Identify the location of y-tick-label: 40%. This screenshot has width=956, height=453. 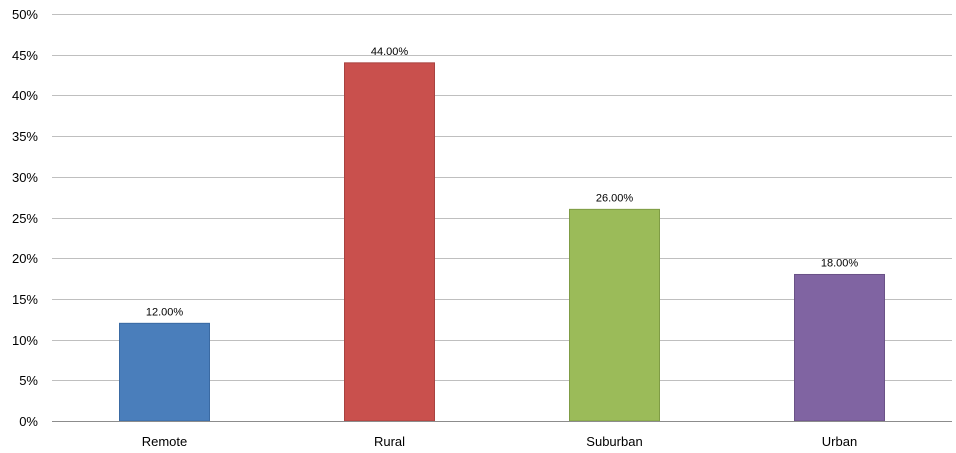
(25, 95).